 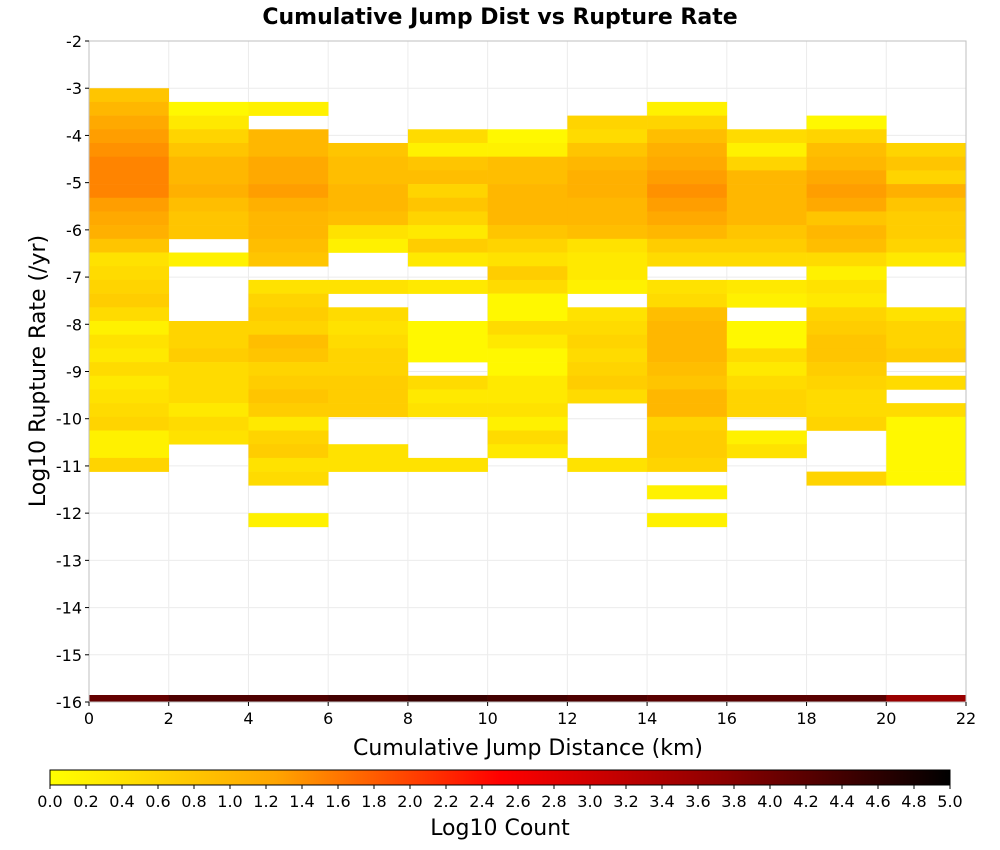 I want to click on y-axis-ticks: -2 -3 -4 -5 -6 -7 -8 -9 -10 -11 -12 -13 -14 -15 -16, so click(x=72, y=372).